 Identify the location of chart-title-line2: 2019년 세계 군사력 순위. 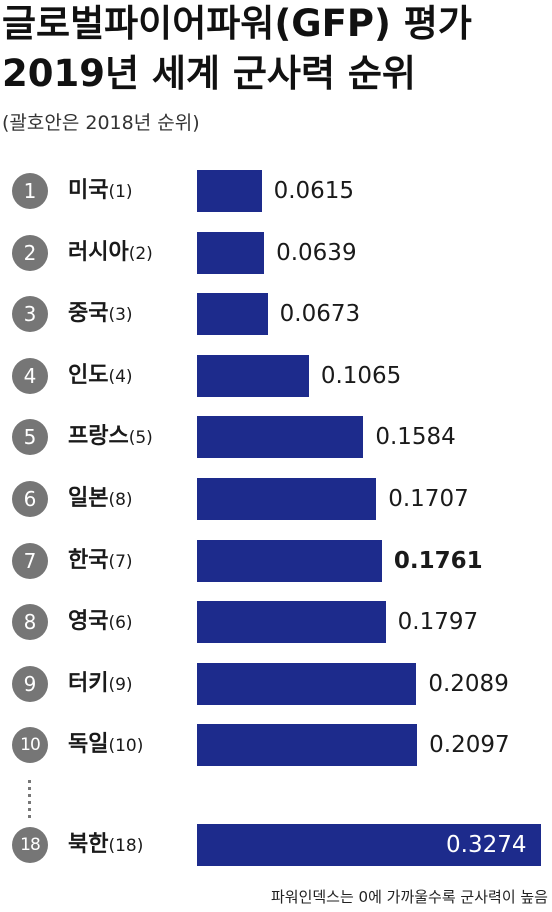
(209, 73).